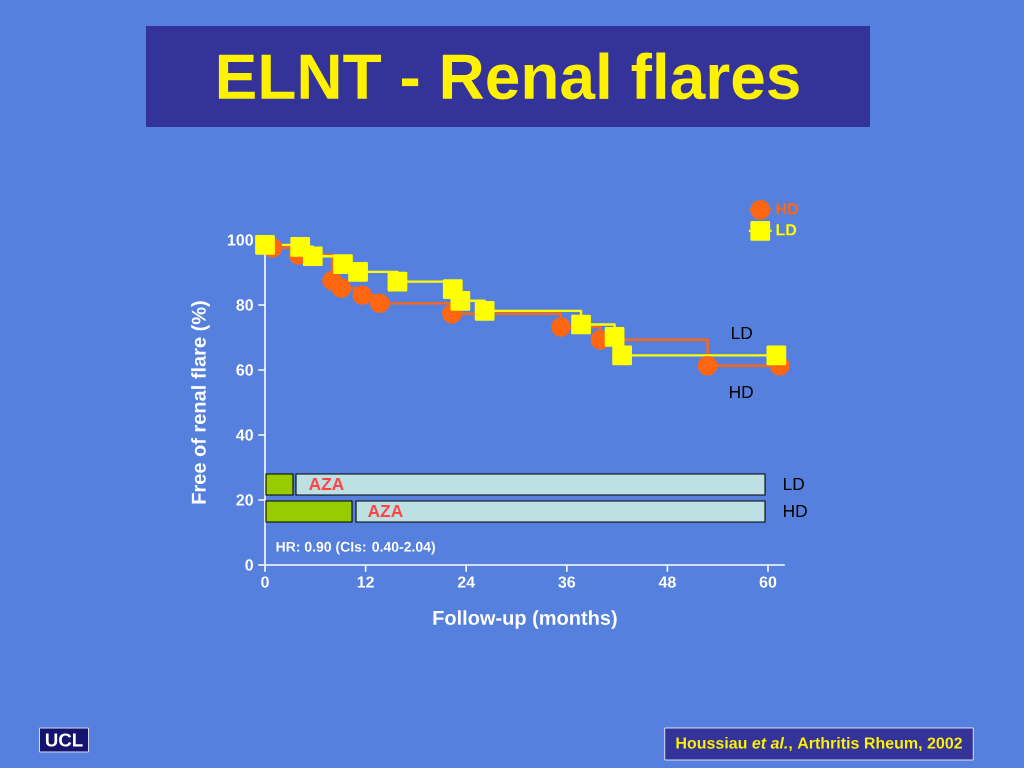 This screenshot has width=1024, height=768. Describe the element at coordinates (244, 435) in the screenshot. I see `y-tick-label: 40` at that location.